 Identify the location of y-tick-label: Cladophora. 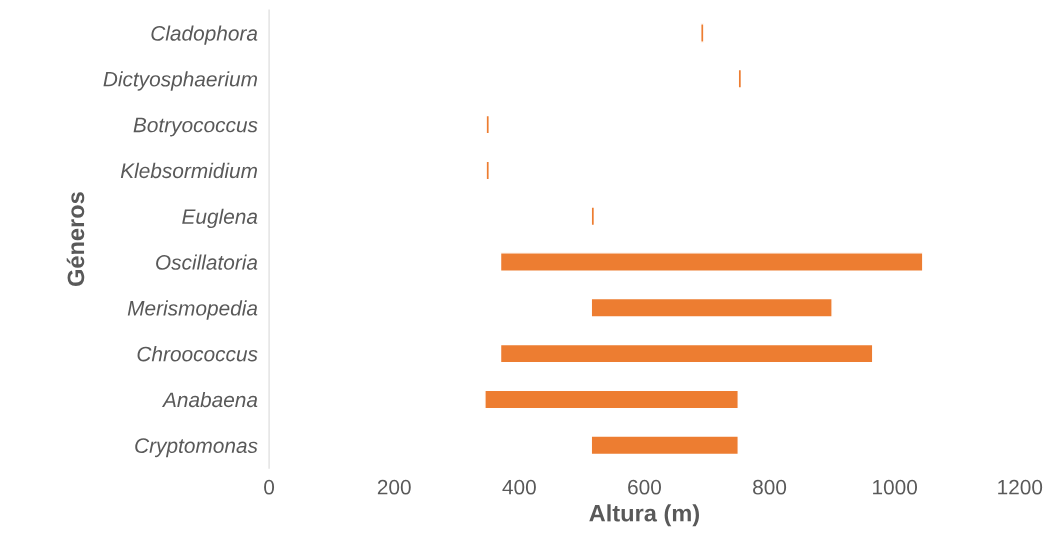
(204, 35).